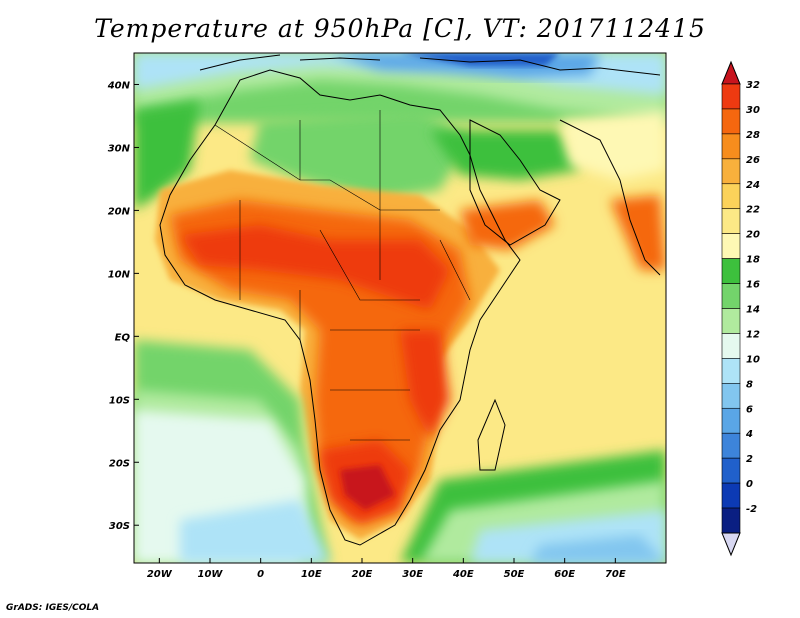 The height and width of the screenshot is (618, 800). I want to click on colorbar-level-label: 26, so click(753, 160).